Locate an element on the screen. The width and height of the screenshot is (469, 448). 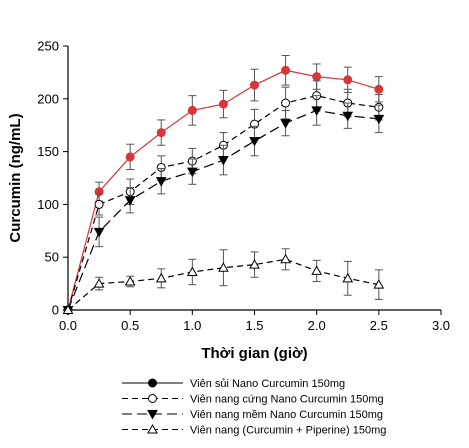
legend-item-4: Viên nang (Curcumin + Piperine) 150mg is located at coordinates (254, 430).